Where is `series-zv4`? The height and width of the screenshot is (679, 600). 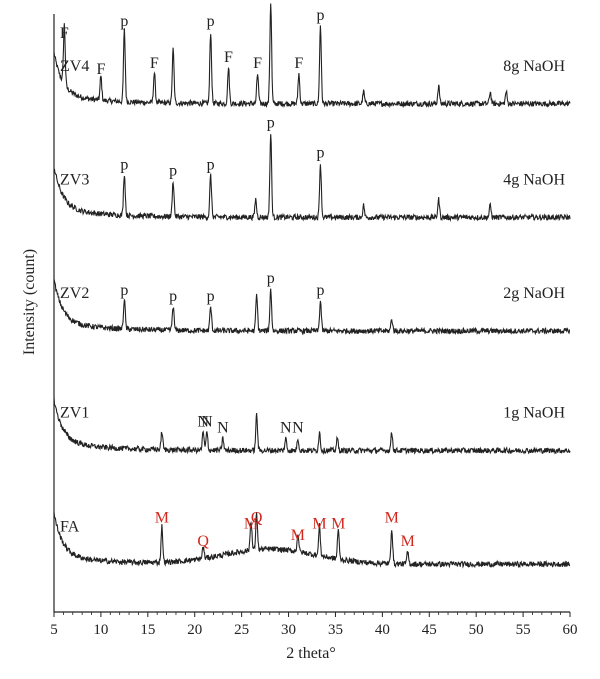
series-zv4 is located at coordinates (312, 56).